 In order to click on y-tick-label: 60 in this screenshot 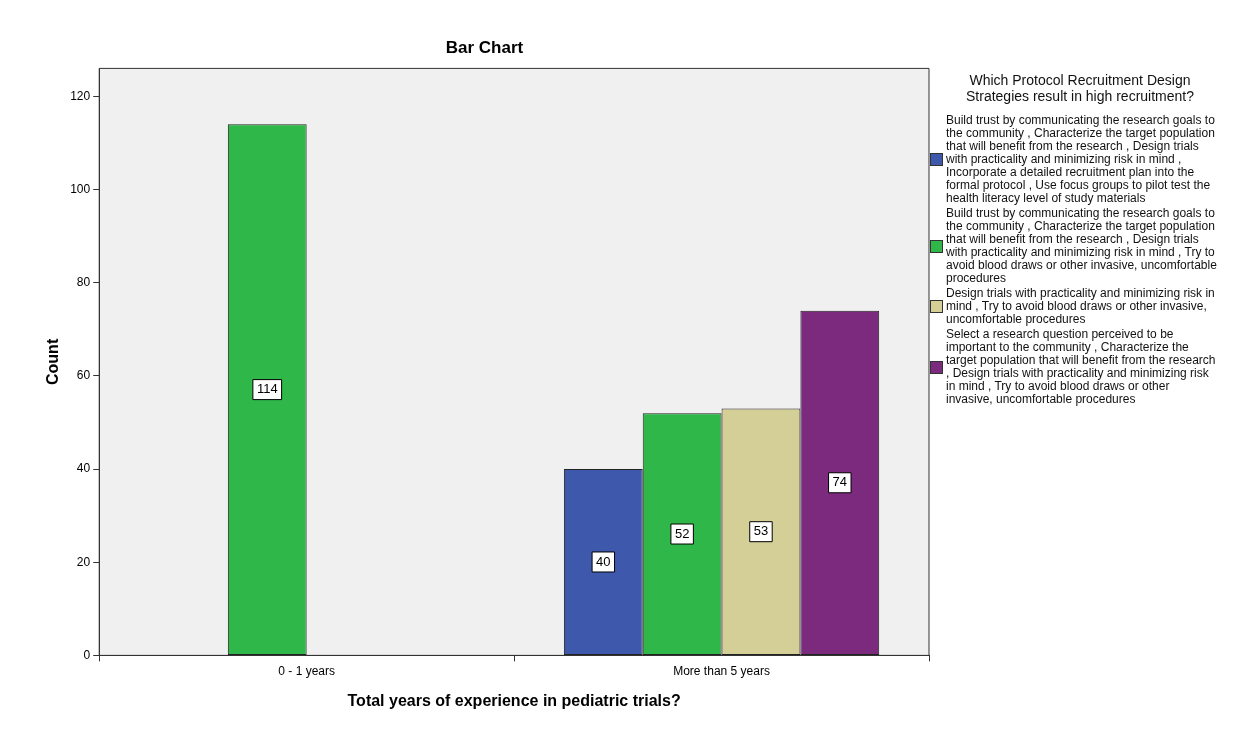, I will do `click(83, 375)`.